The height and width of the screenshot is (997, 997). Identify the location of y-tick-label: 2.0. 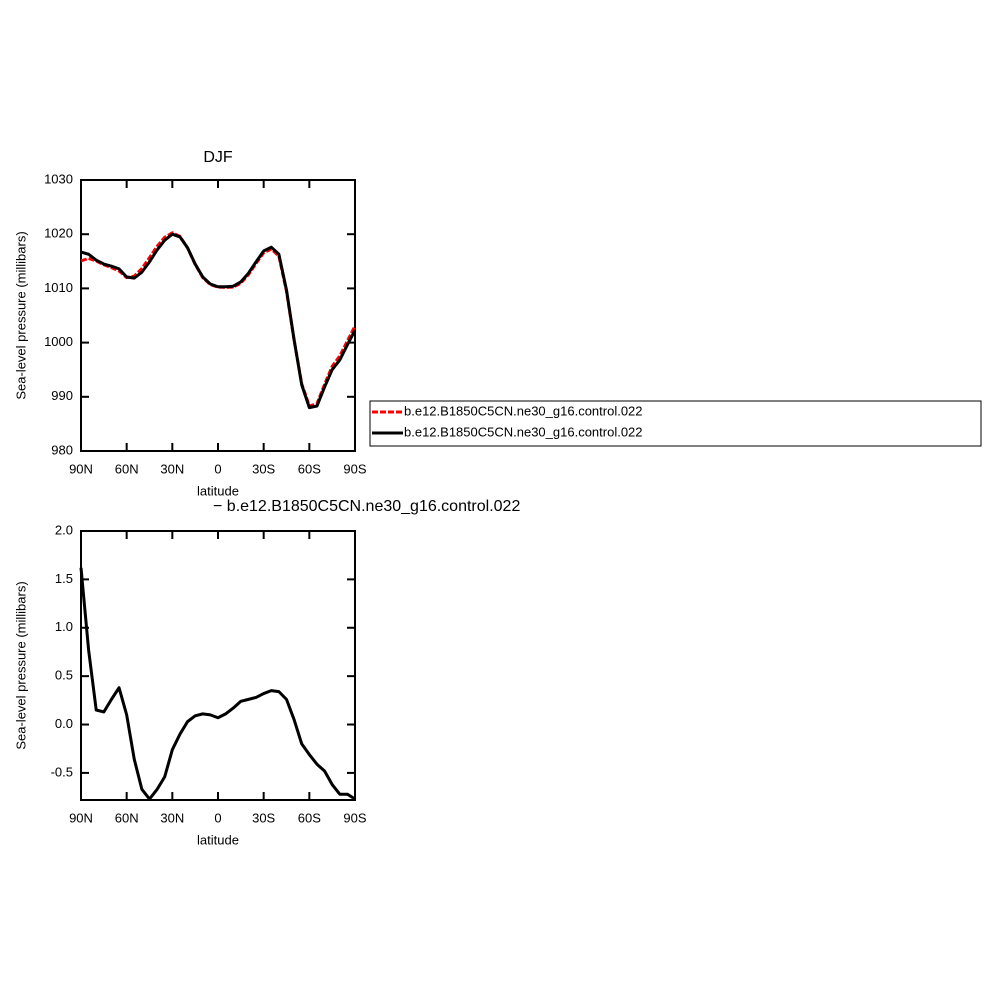
(64, 529).